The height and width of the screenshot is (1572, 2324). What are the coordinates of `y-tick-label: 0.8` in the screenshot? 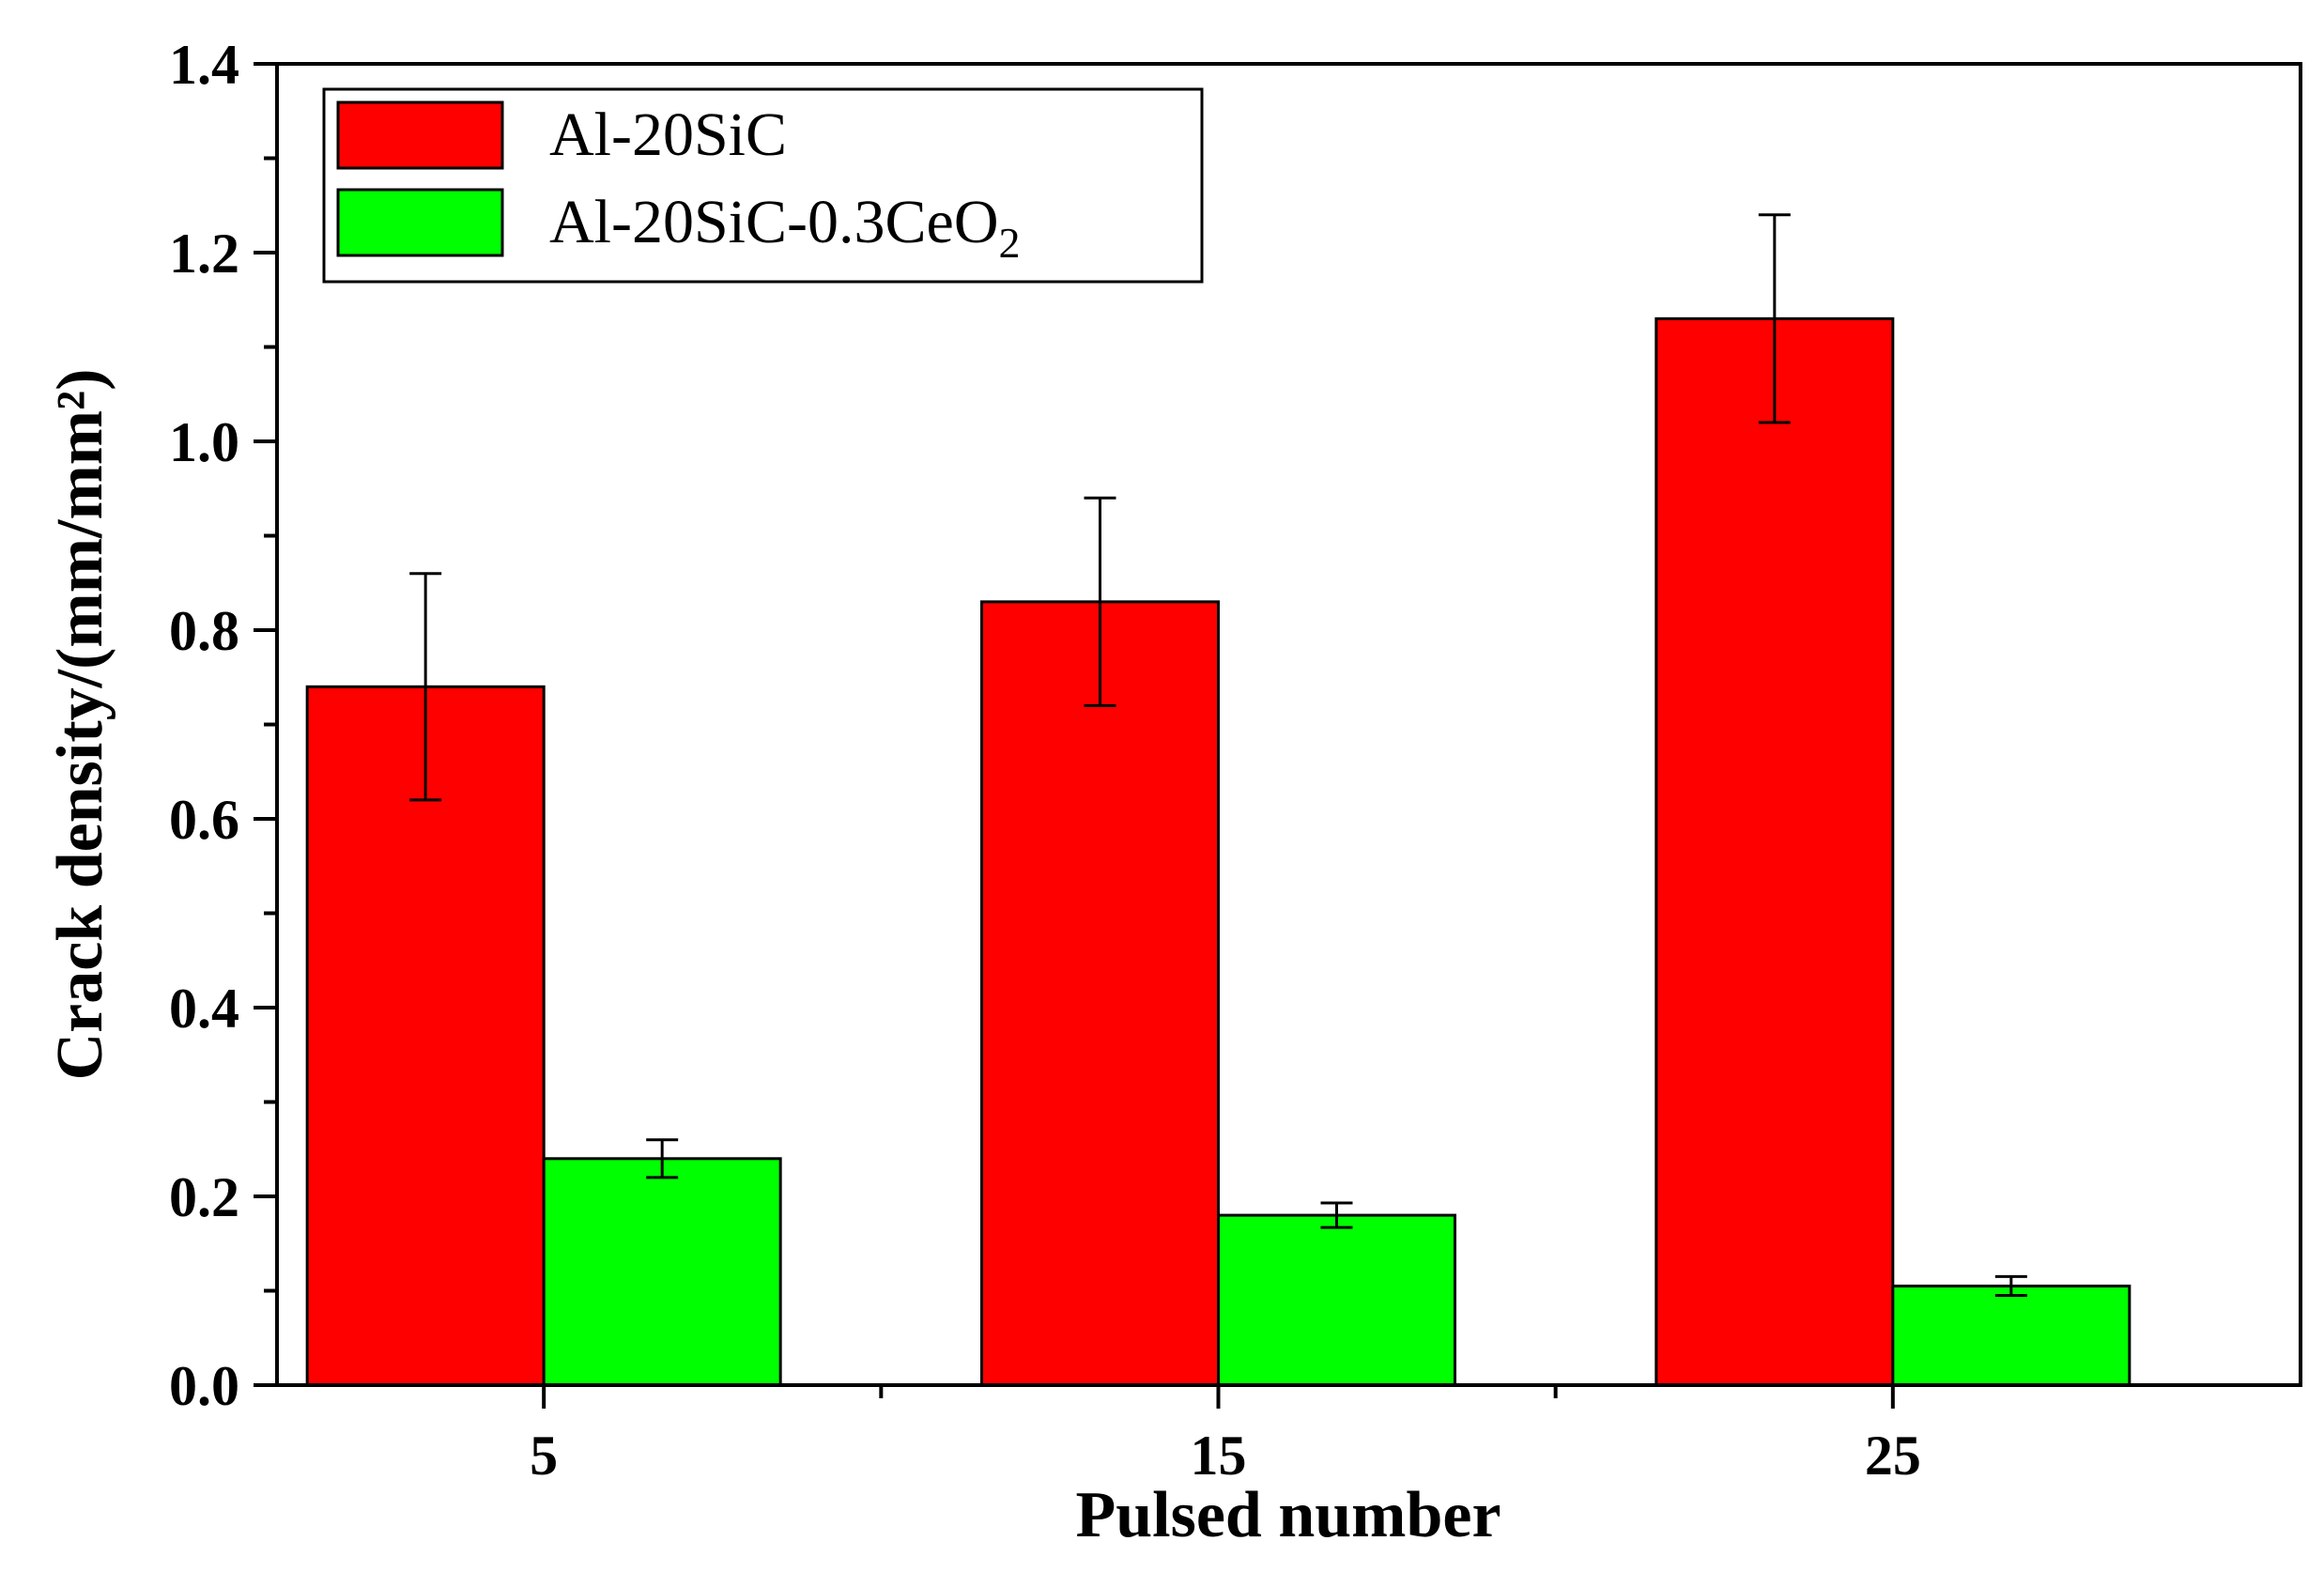 It's located at (204, 631).